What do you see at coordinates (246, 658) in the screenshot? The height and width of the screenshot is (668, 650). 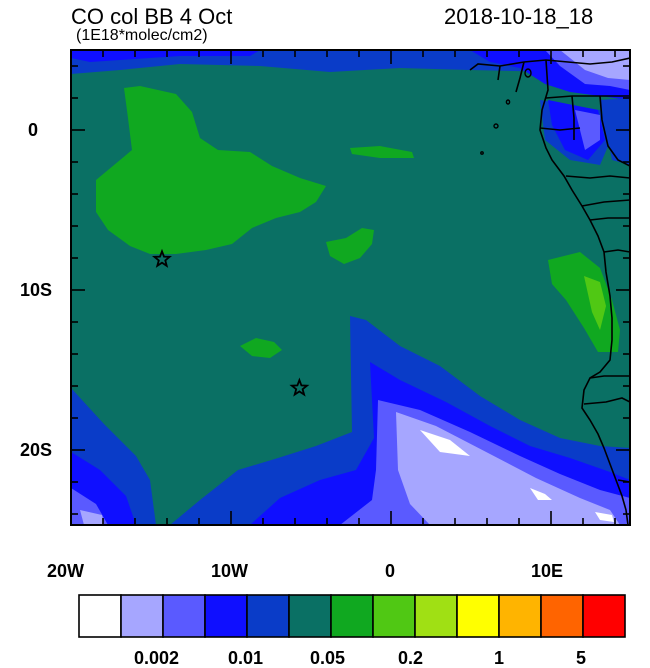 I see `colorbar-label-1: 0.01` at bounding box center [246, 658].